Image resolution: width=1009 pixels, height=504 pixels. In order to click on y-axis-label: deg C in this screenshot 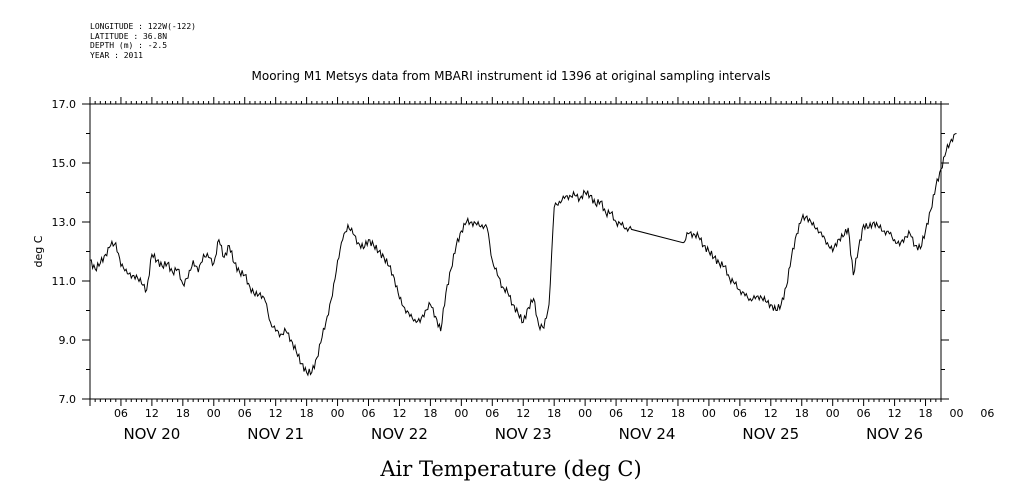, I will do `click(38, 251)`.